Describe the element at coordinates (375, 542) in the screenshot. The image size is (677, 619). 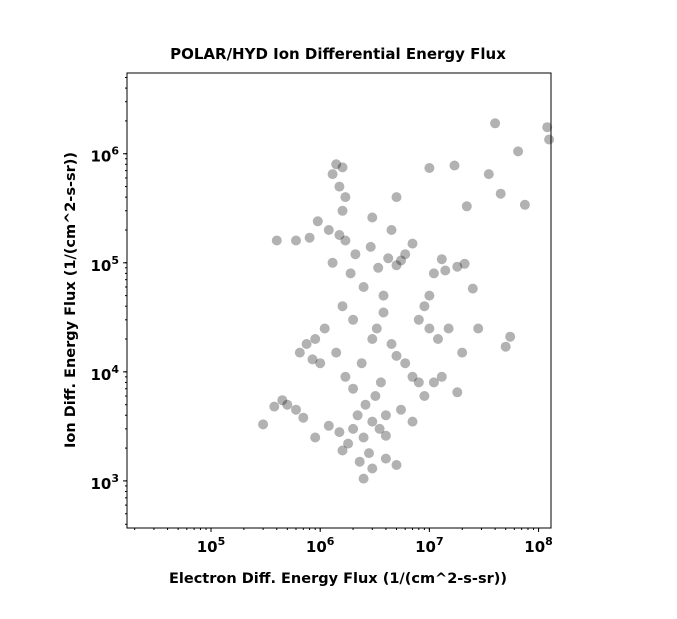
I see `x-axis-ticks: 105 106 107 108` at that location.